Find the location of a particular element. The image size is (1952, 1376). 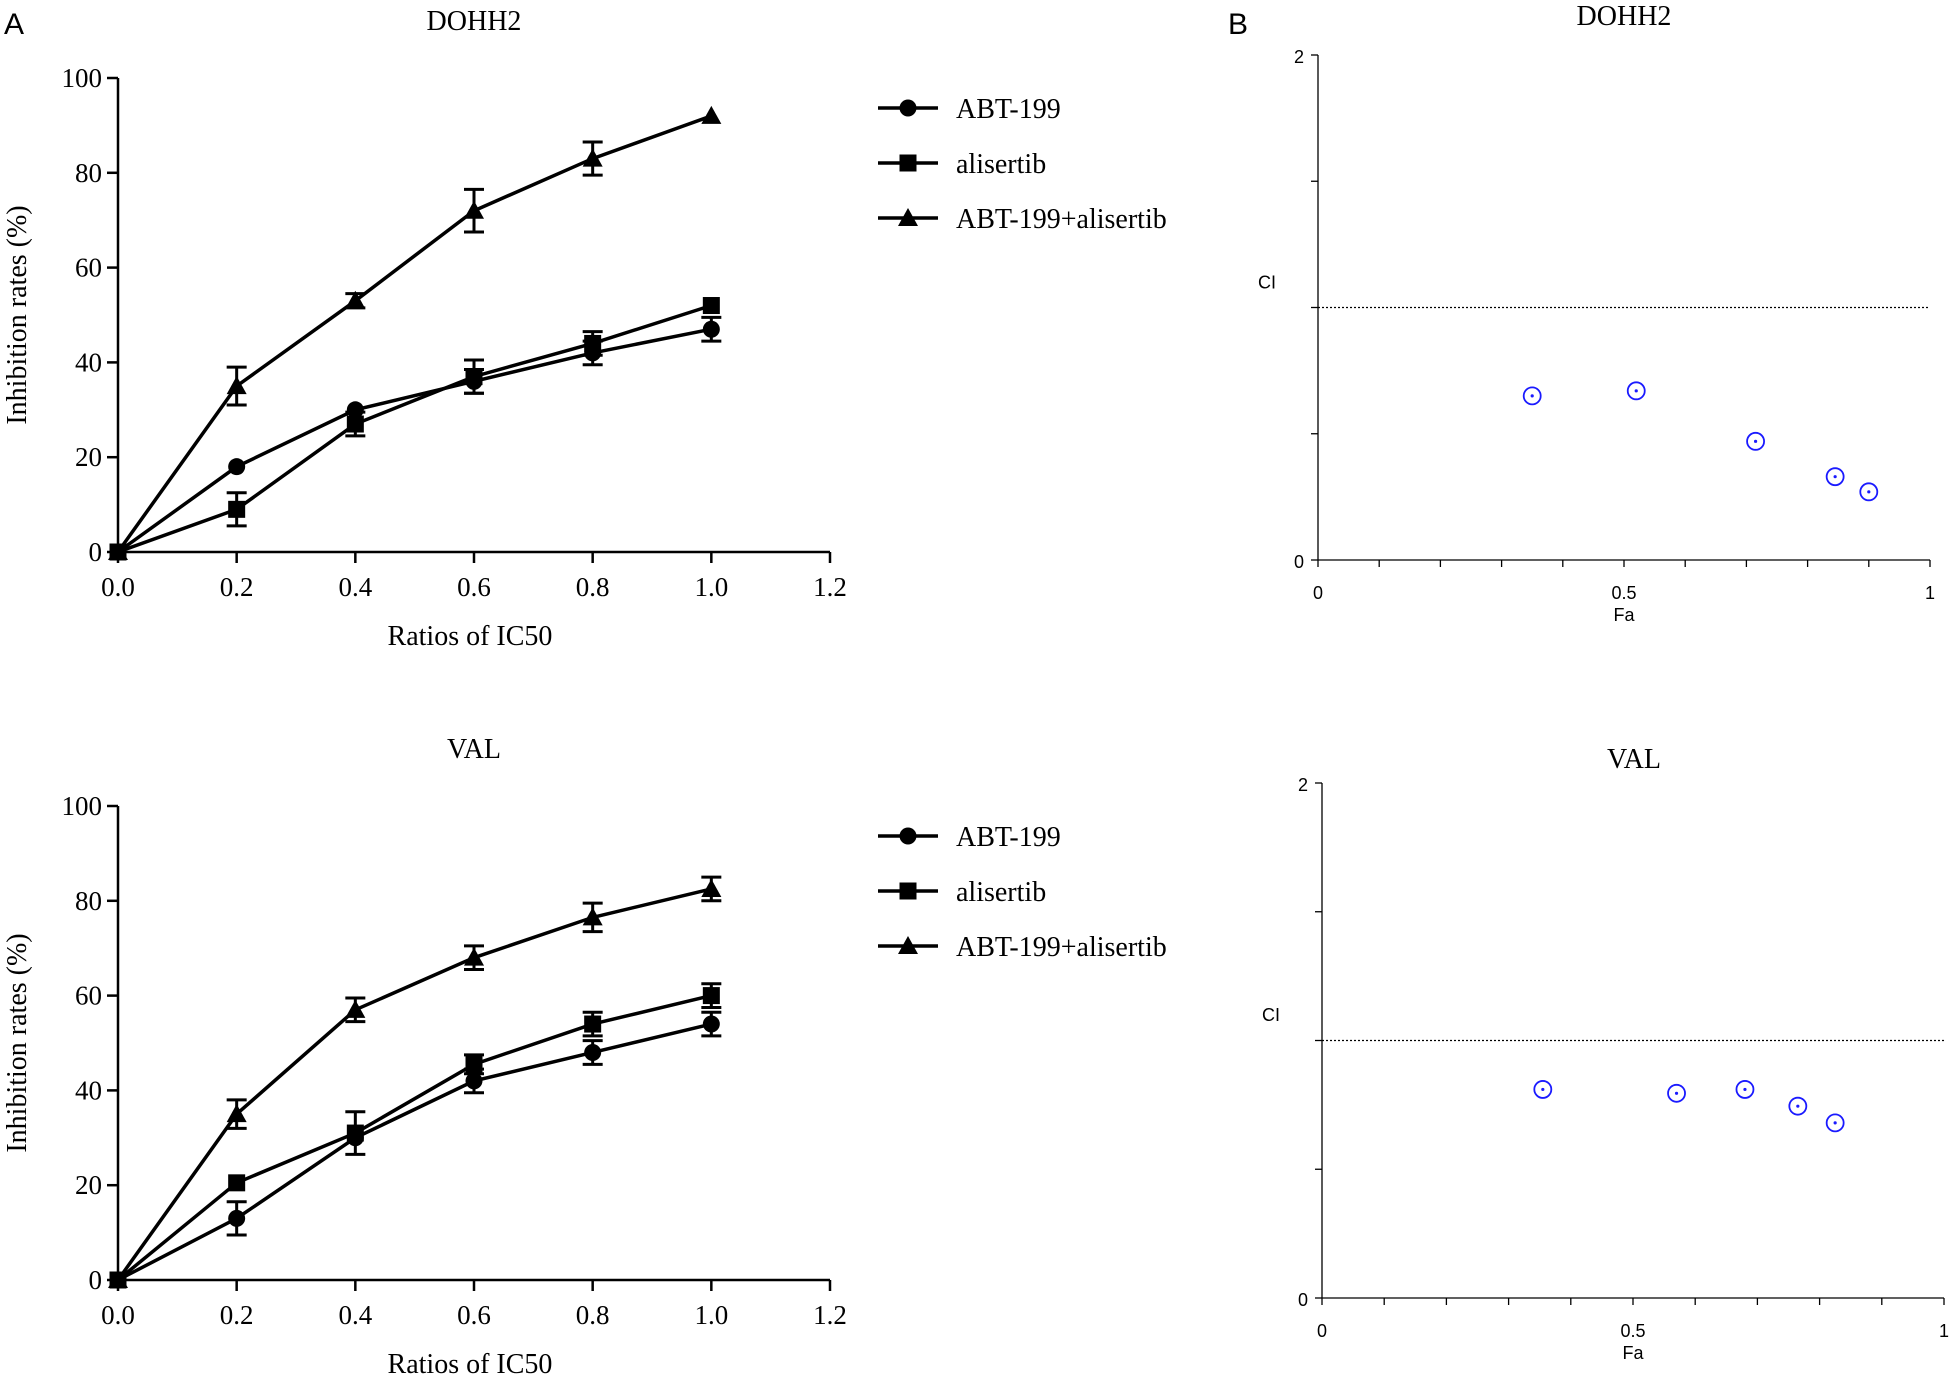

x-tick-label: 0.5 is located at coordinates (1623, 593).